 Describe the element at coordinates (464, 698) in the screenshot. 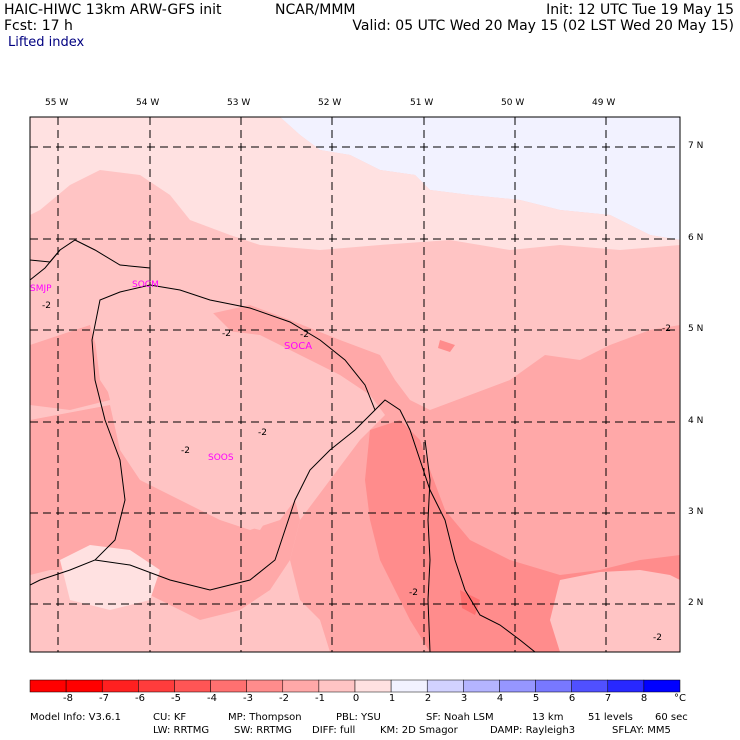

I see `colorbar-label: 3` at that location.